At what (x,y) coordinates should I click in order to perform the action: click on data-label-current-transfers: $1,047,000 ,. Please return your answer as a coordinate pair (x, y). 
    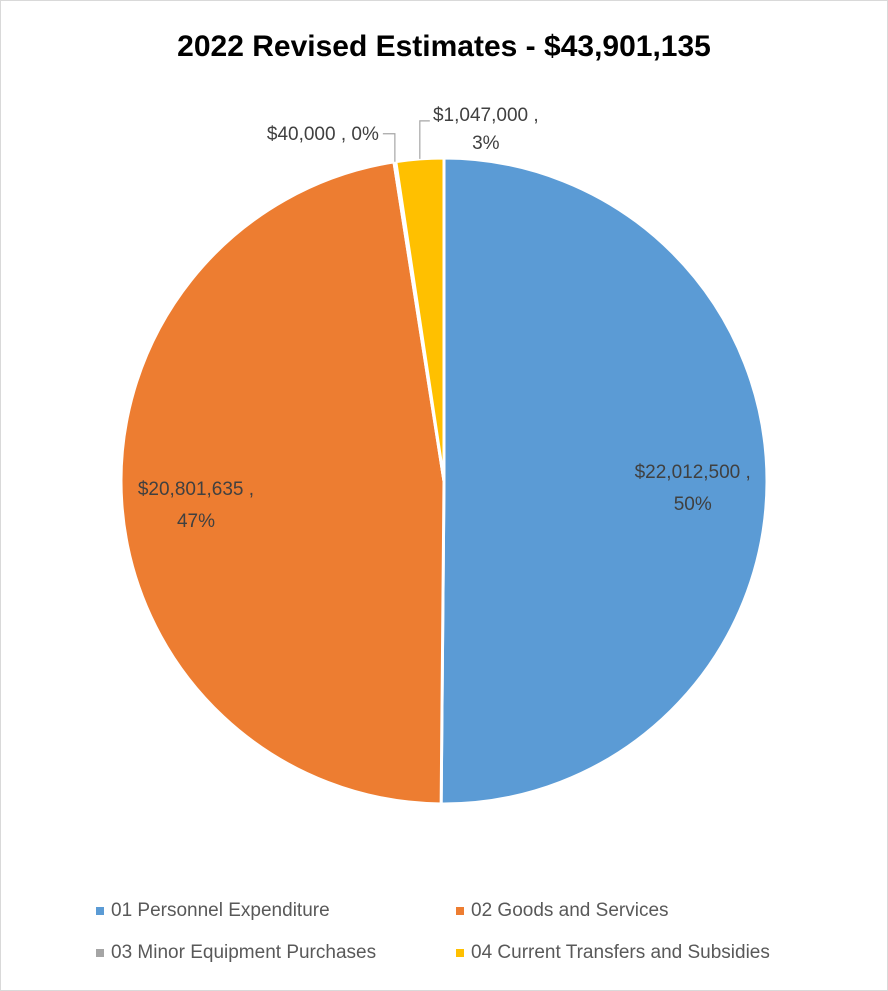
    Looking at the image, I should click on (486, 115).